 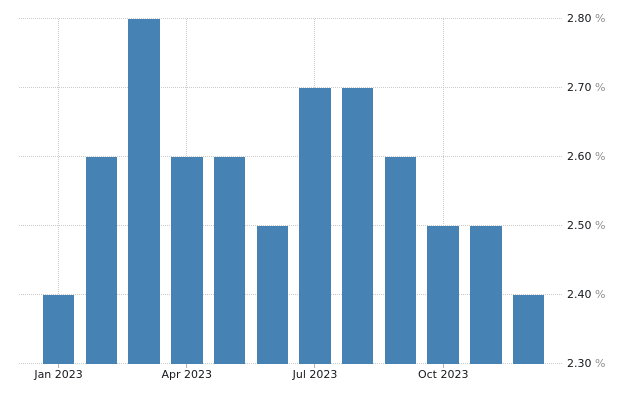 I want to click on y-tick-value: 2.70, so click(x=579, y=87).